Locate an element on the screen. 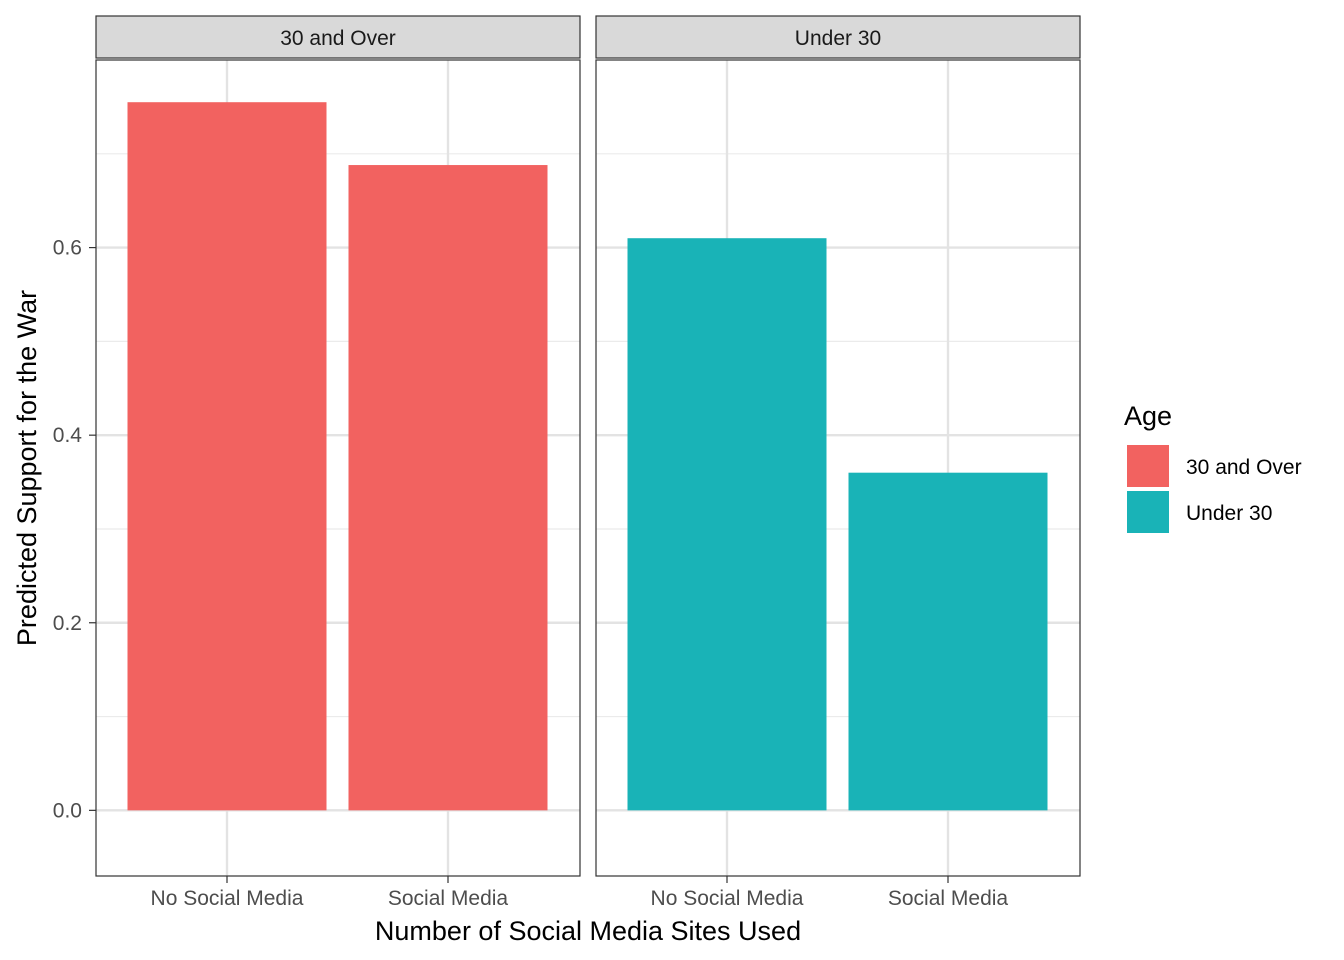 This screenshot has height=960, width=1344. x-tick-label-social-media-30-and-over: Social Media is located at coordinates (448, 898).